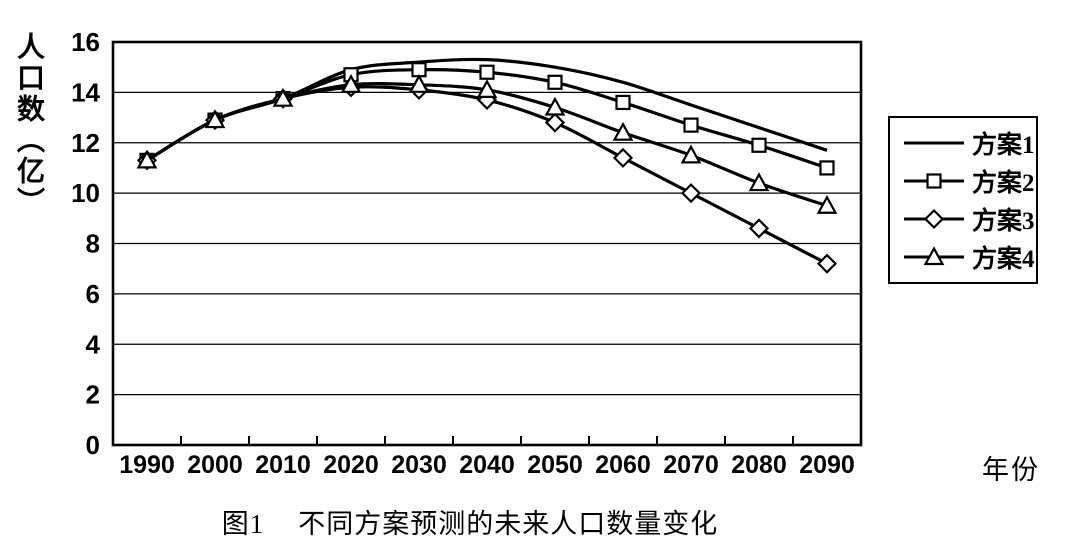  I want to click on legend-diamond-marker-icon, so click(934, 219).